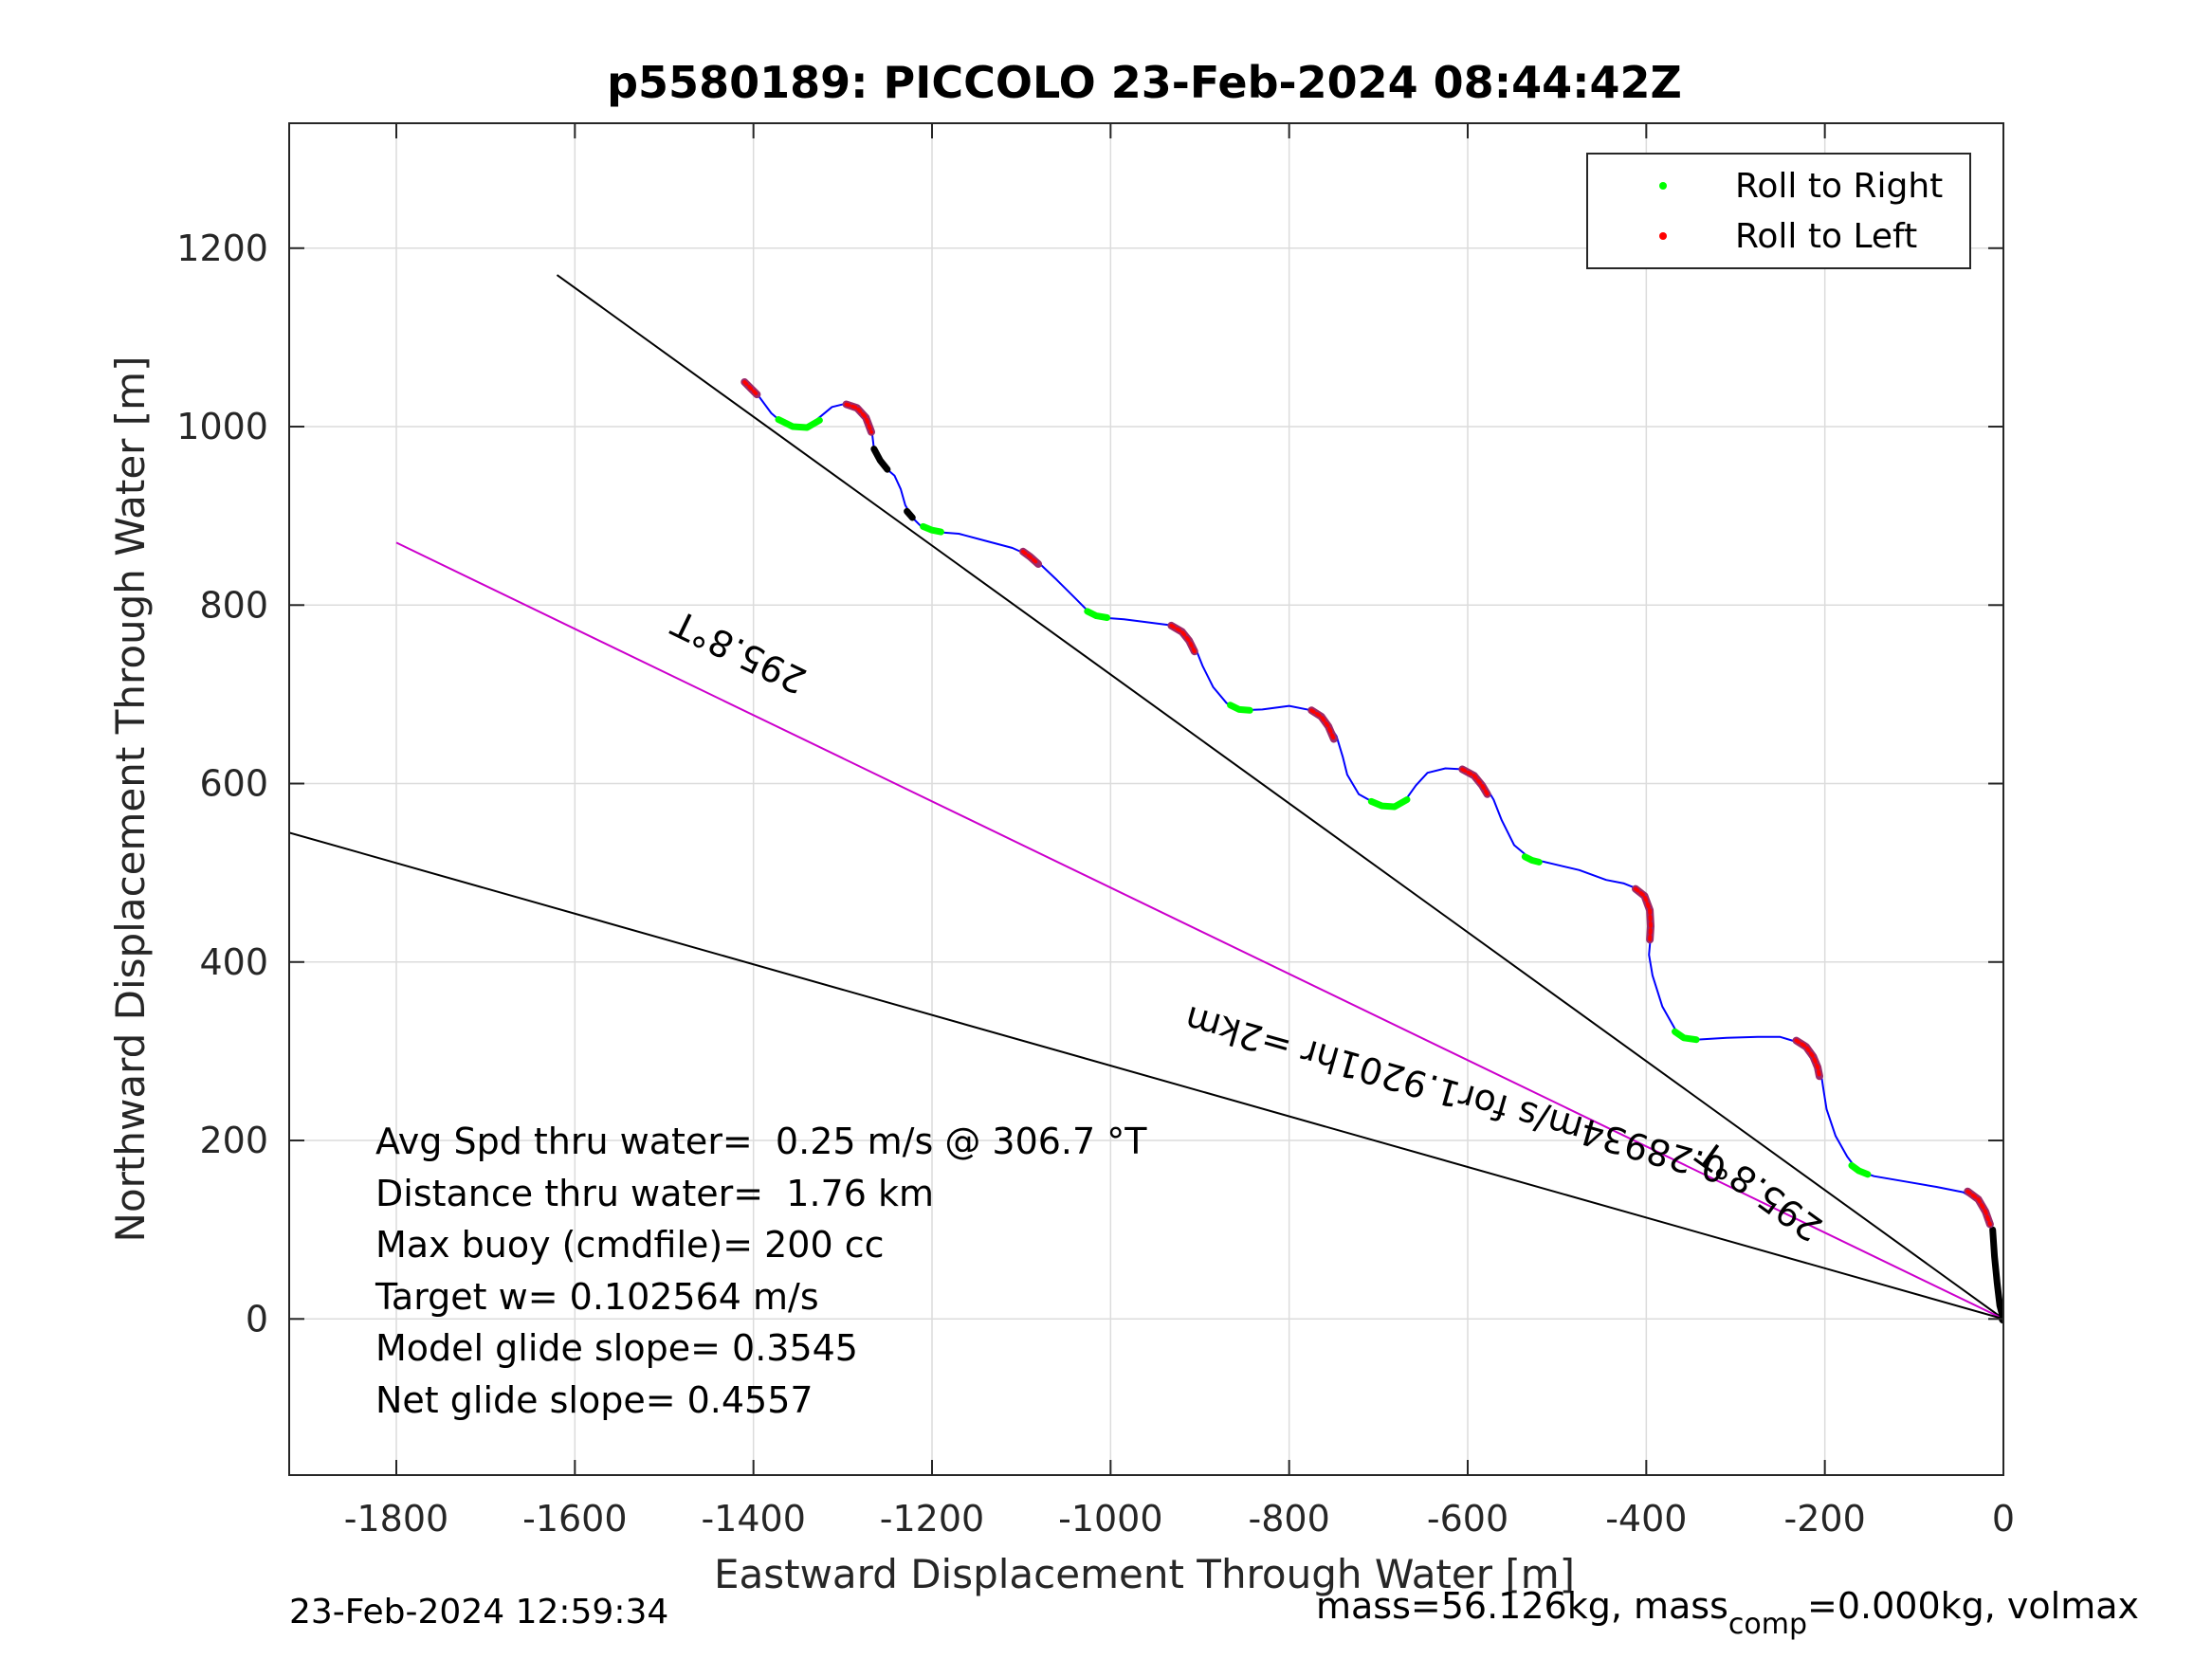  Describe the element at coordinates (1839, 186) in the screenshot. I see `legend-label-right: Roll to Right` at that location.